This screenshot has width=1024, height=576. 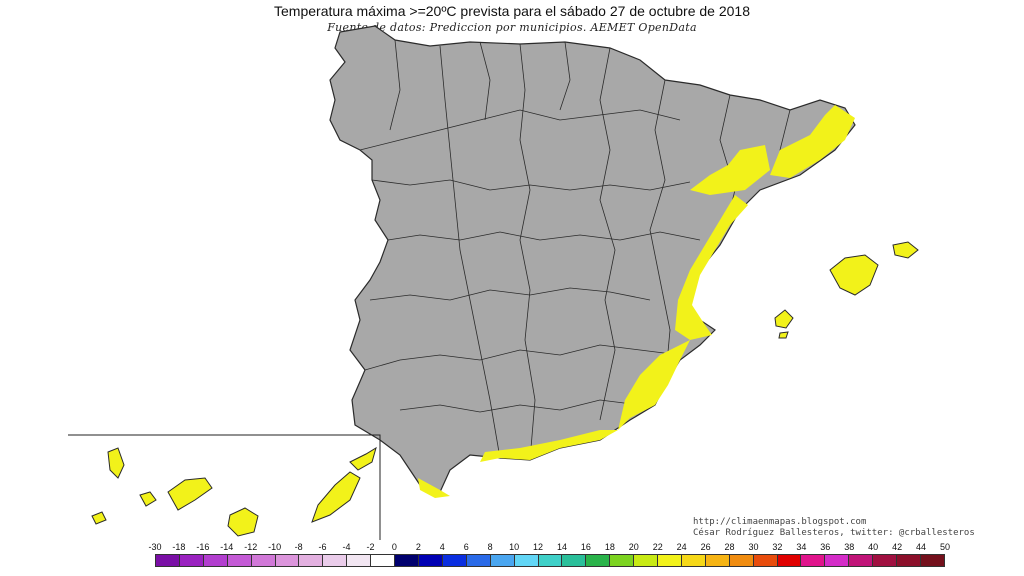 What do you see at coordinates (730, 170) in the screenshot?
I see `warm-zone-ebro` at bounding box center [730, 170].